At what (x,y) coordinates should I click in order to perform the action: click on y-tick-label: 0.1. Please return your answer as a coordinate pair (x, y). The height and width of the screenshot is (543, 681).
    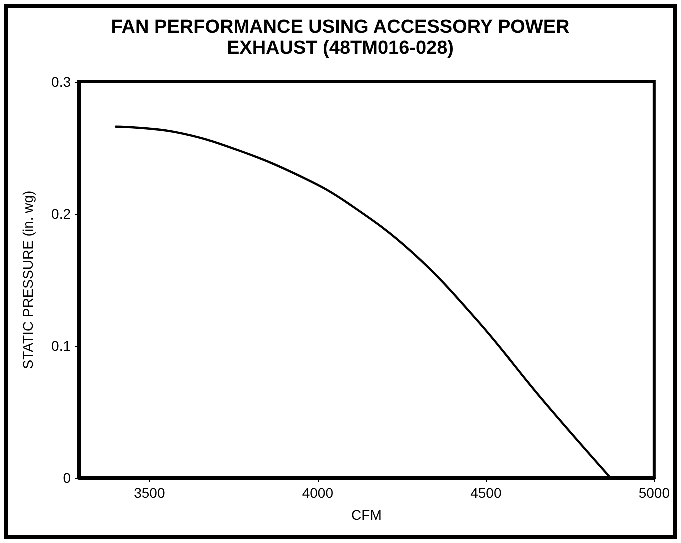
    Looking at the image, I should click on (62, 346).